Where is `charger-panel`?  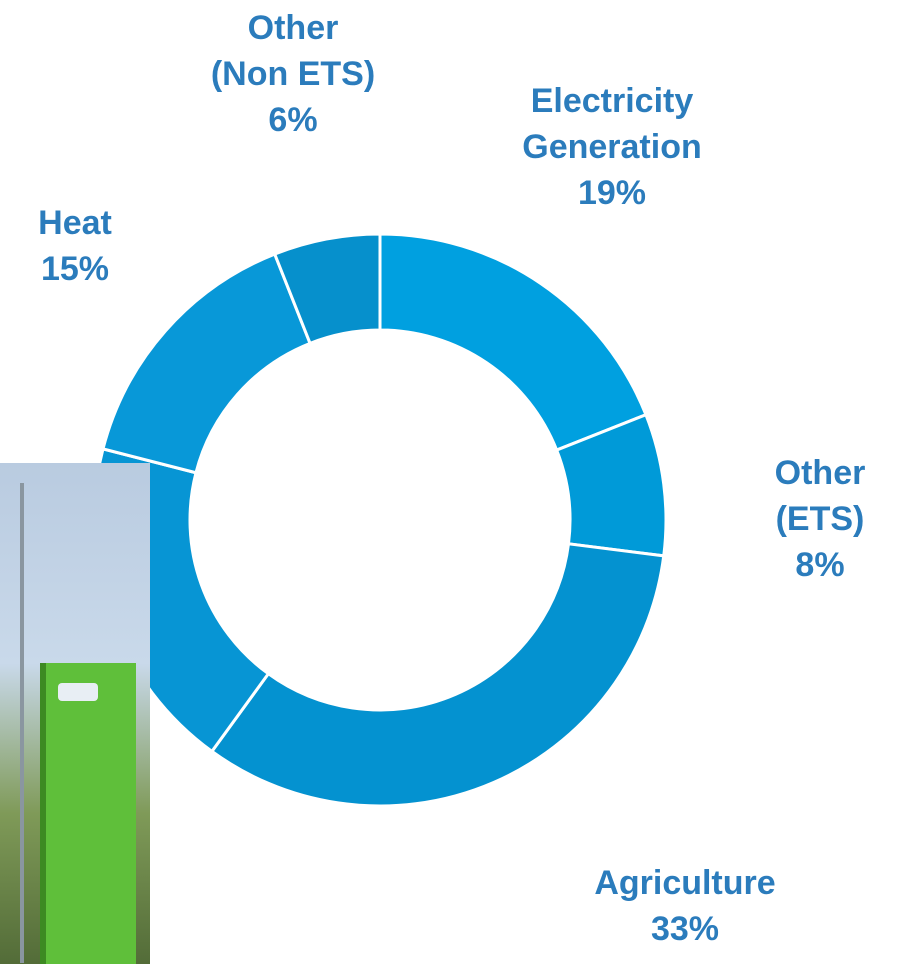
charger-panel is located at coordinates (78, 692).